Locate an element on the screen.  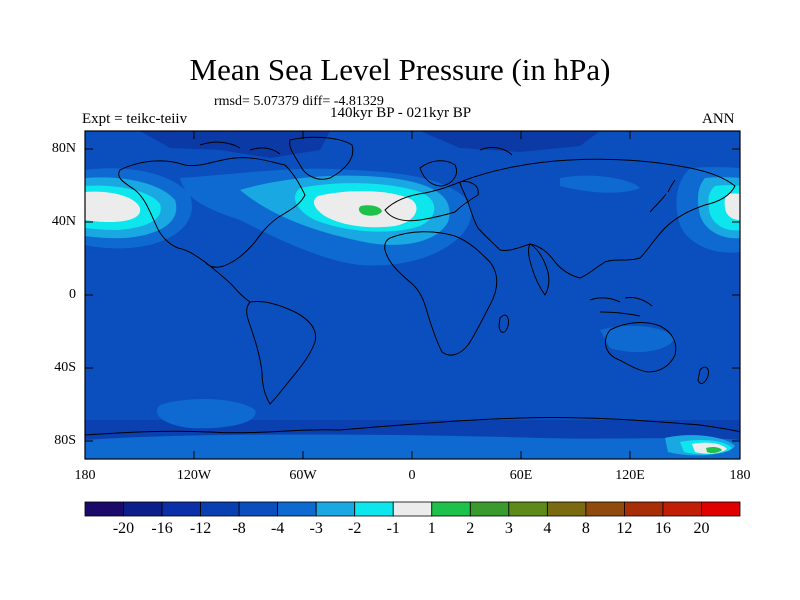
experiment-label: Expt = teikc-teiiv is located at coordinates (135, 119).